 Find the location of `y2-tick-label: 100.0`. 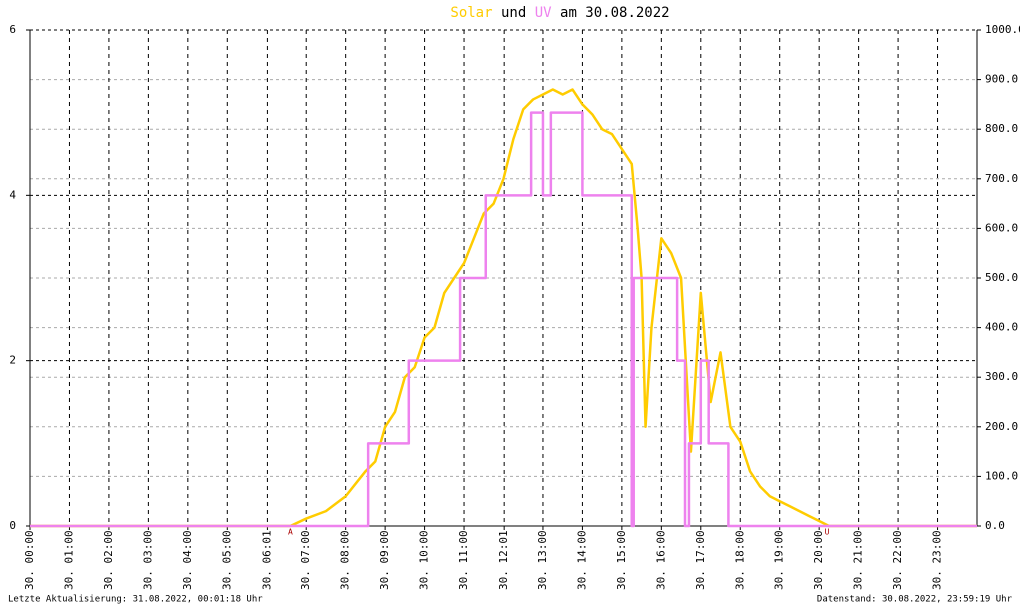

y2-tick-label: 100.0 is located at coordinates (1001, 475).